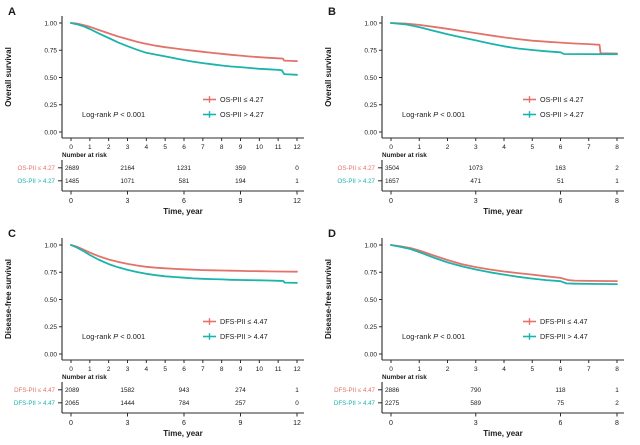  Describe the element at coordinates (241, 369) in the screenshot. I see `x-tick-label: 9` at that location.